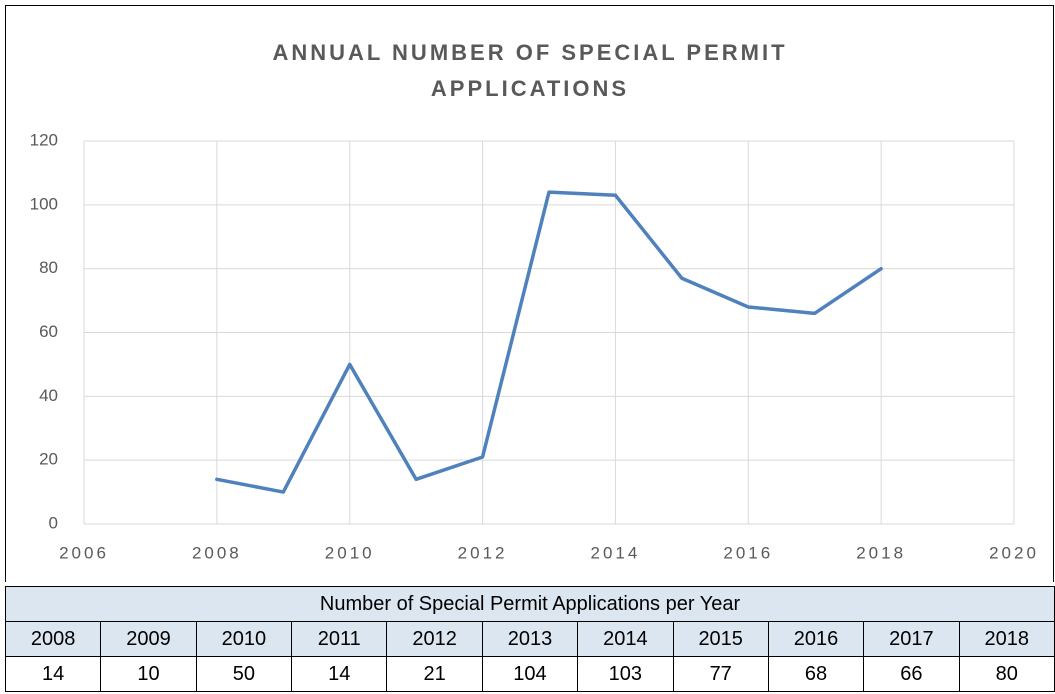 This screenshot has width=1055, height=694. I want to click on header-cell: 2013, so click(530, 639).